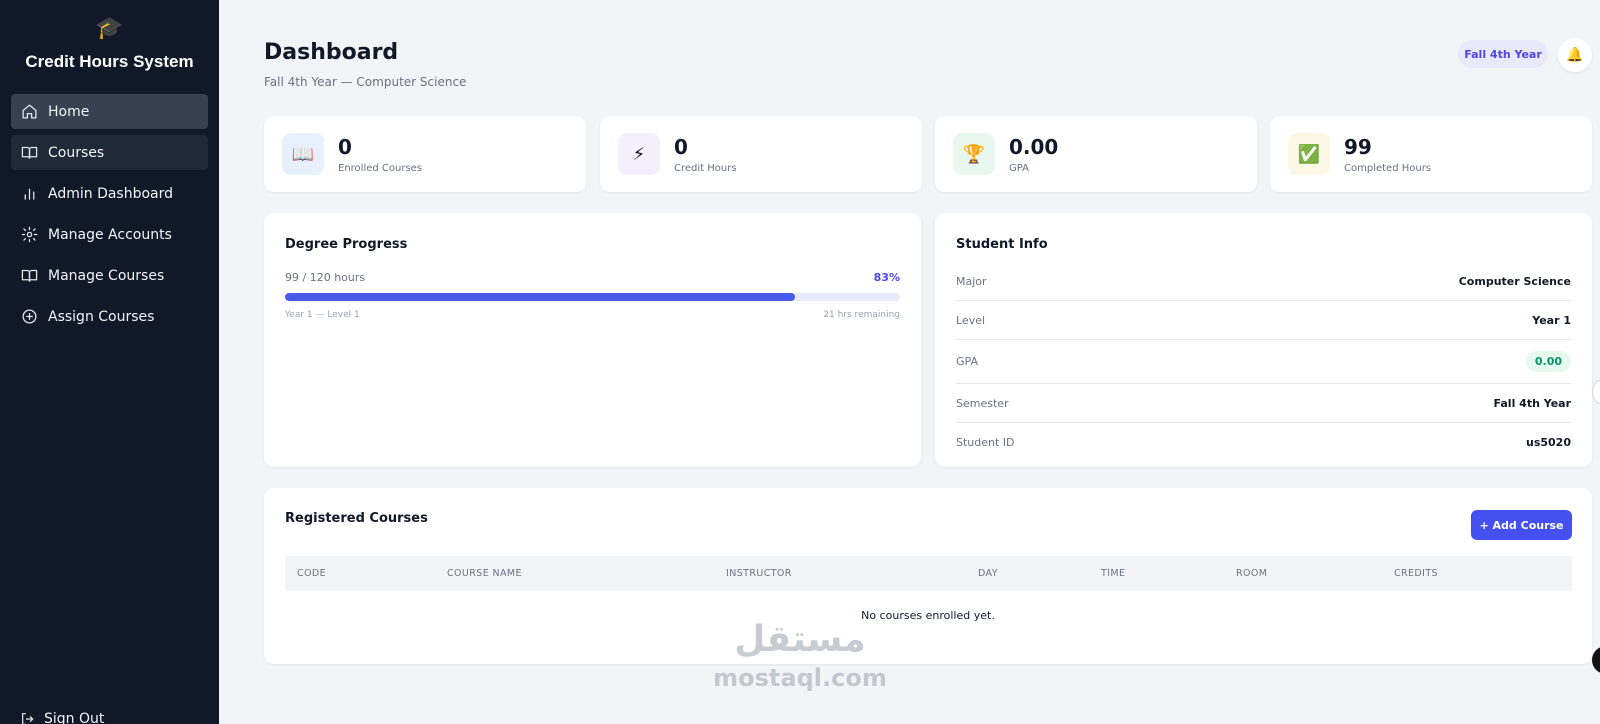 The height and width of the screenshot is (724, 1600). I want to click on card-title: Student Info, so click(1002, 244).